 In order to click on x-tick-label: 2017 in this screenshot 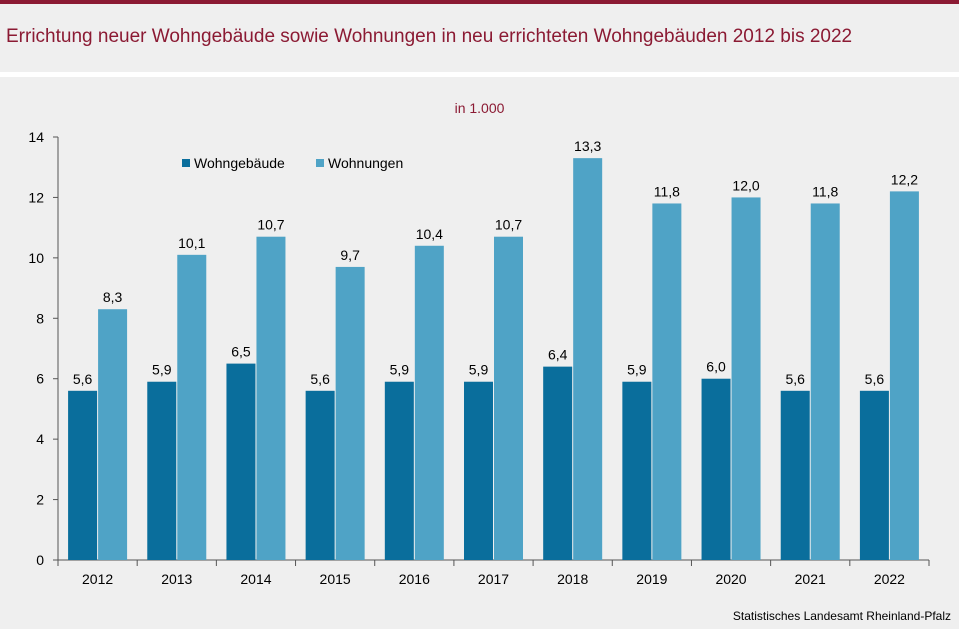, I will do `click(493, 579)`.